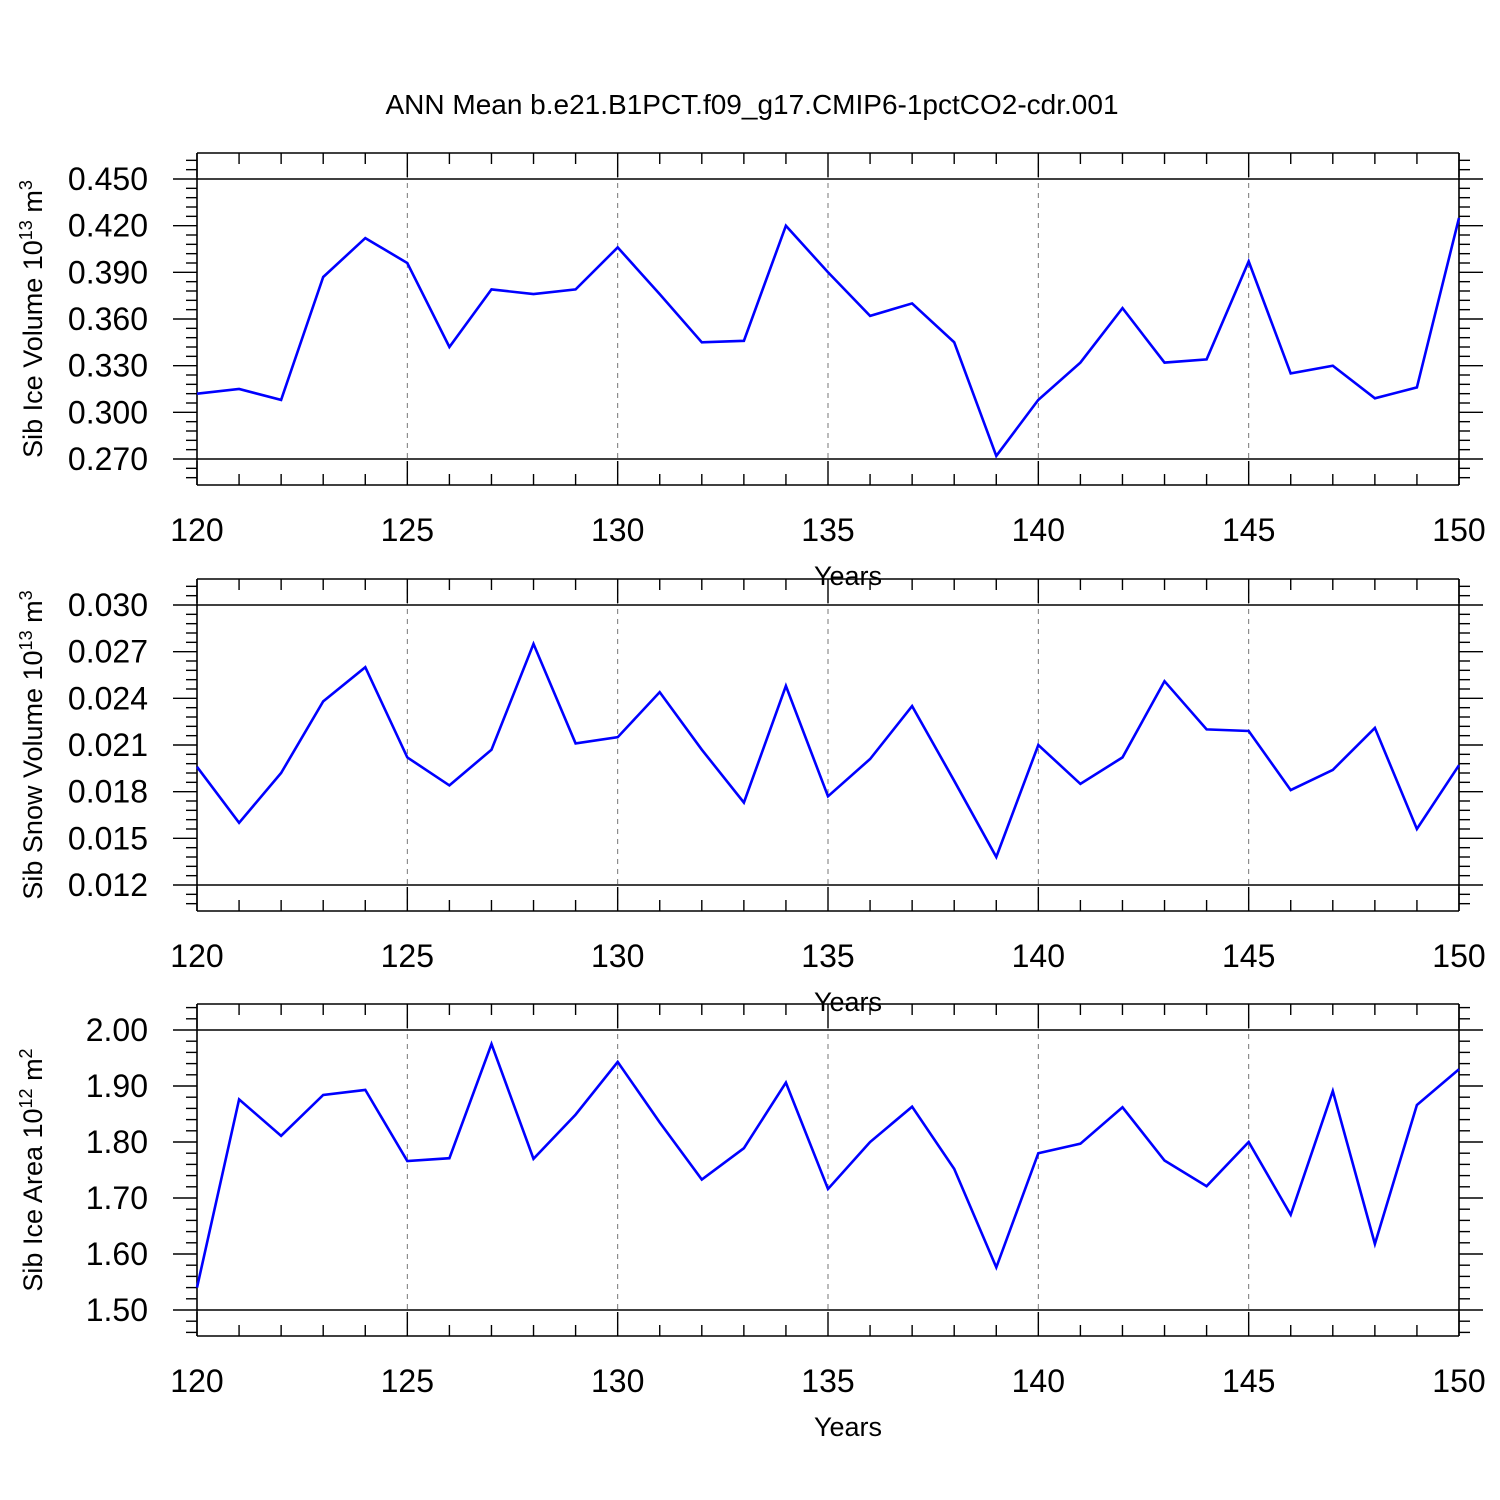  What do you see at coordinates (108, 885) in the screenshot?
I see `y-tick-label: 0.012` at bounding box center [108, 885].